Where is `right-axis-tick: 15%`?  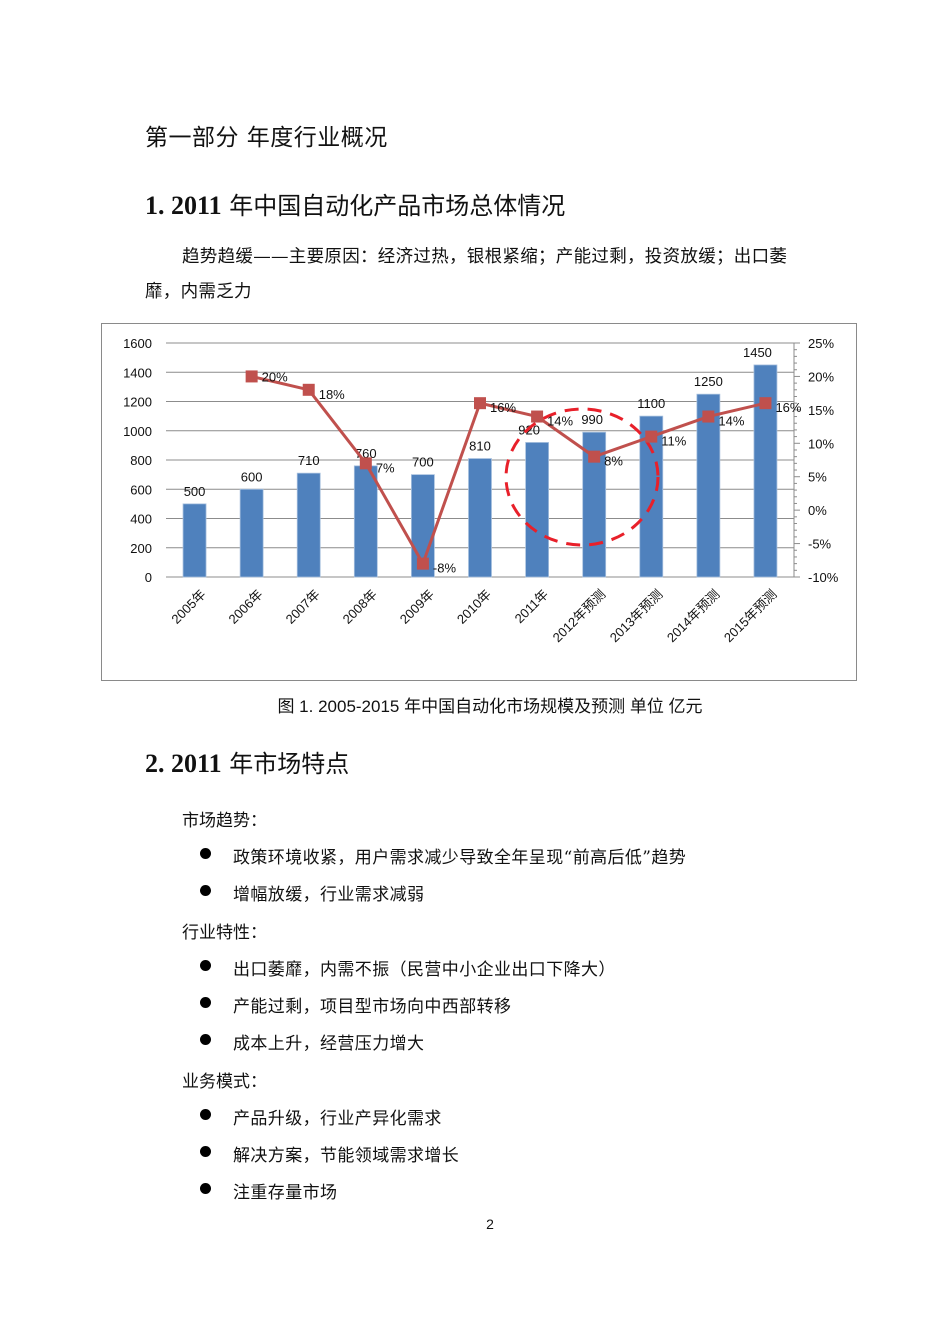
right-axis-tick: 15% is located at coordinates (821, 410).